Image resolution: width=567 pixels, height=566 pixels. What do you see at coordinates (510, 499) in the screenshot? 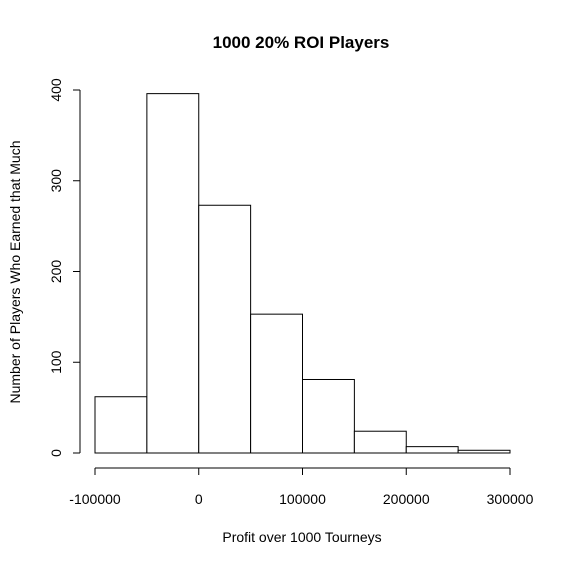
I see `x-tick-label: 300000` at bounding box center [510, 499].